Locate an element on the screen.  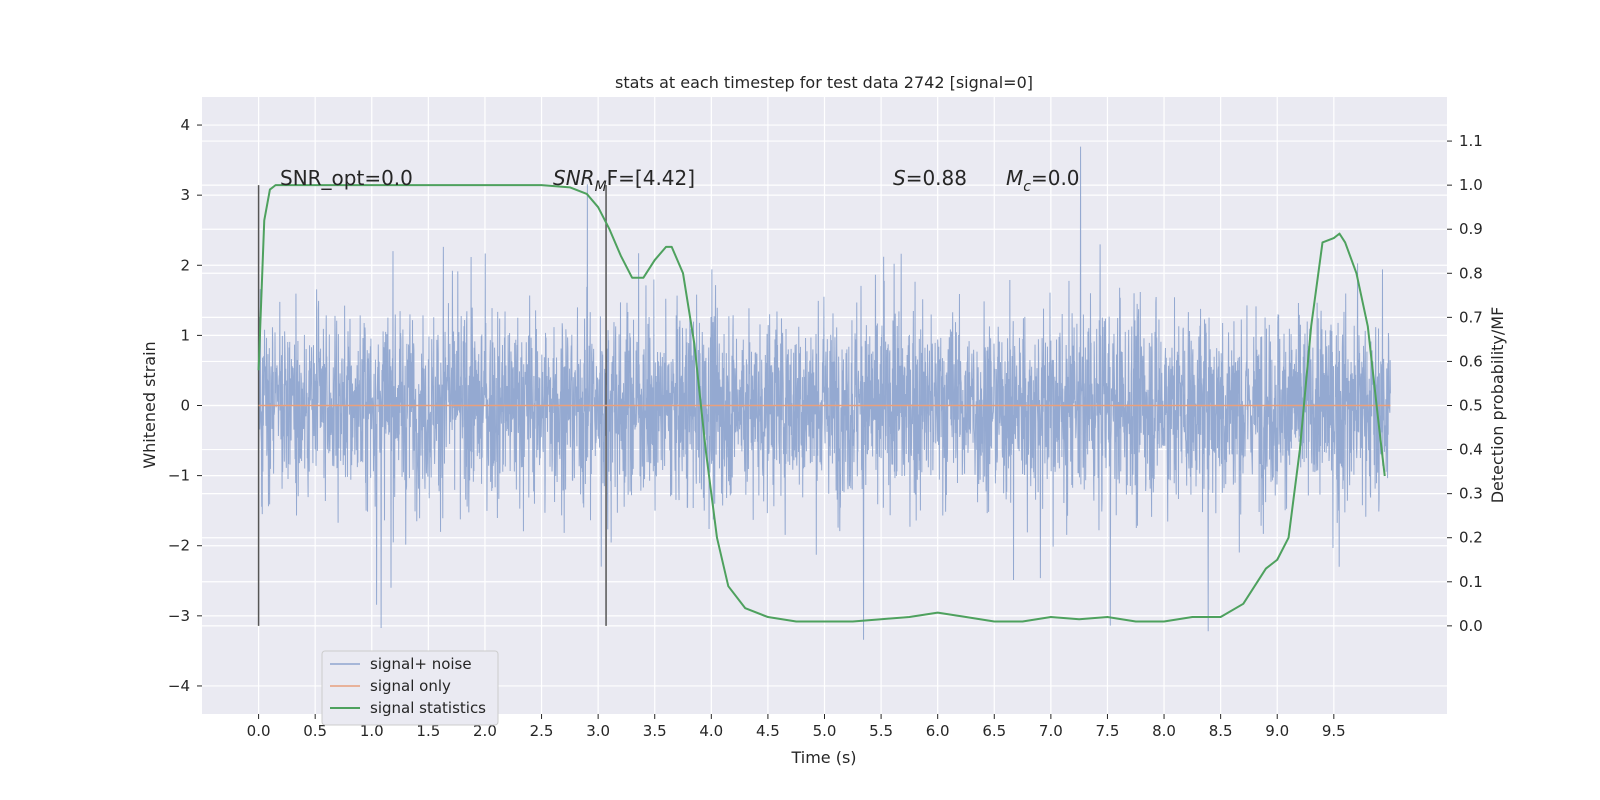
x-tick-label: 8.0 is located at coordinates (1164, 731).